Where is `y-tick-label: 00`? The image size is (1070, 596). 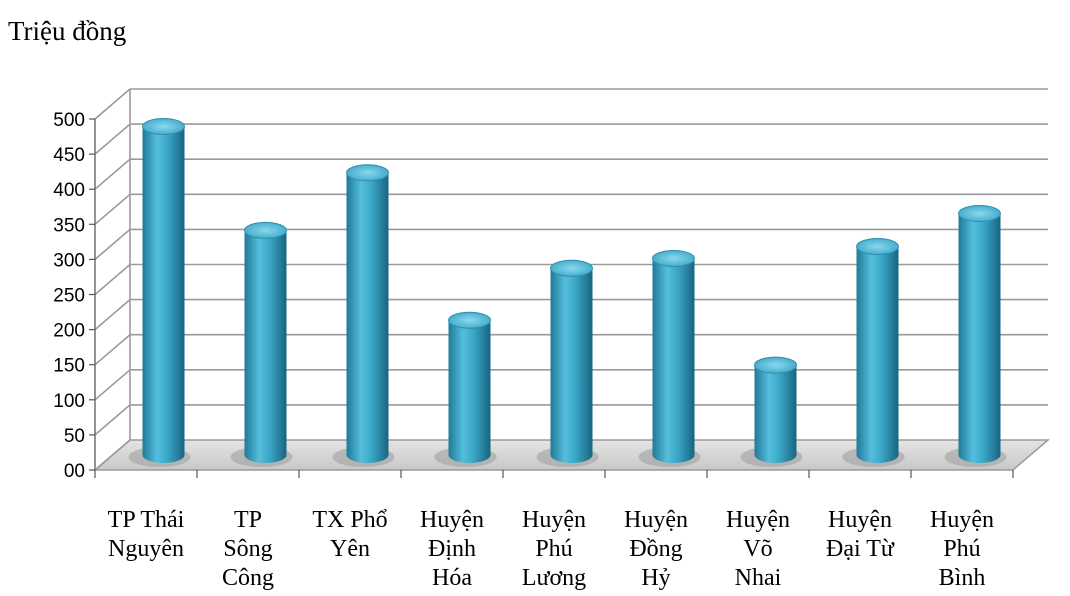
y-tick-label: 00 is located at coordinates (74, 471).